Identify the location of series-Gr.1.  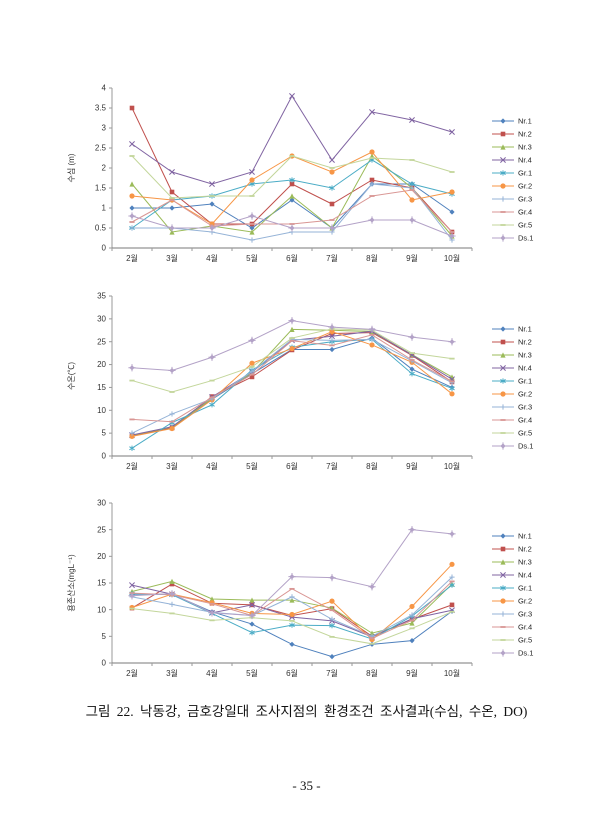
(292, 393).